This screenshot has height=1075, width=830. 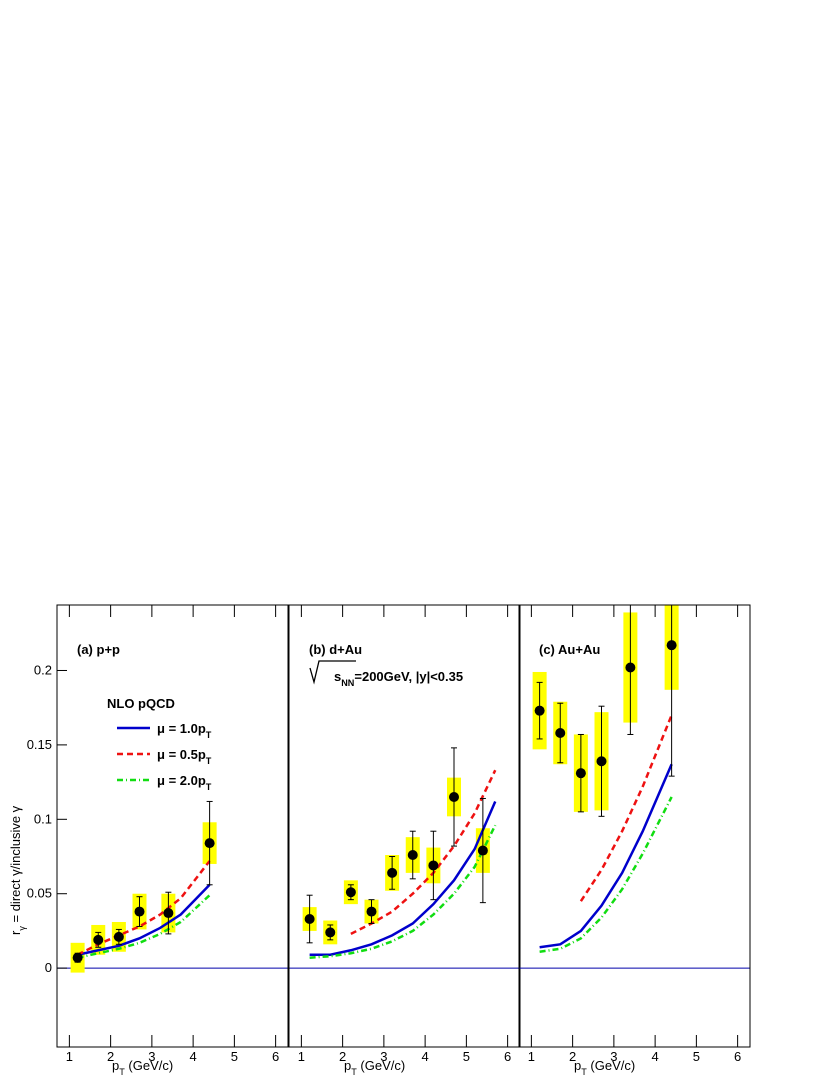 I want to click on annotation-main: s, so click(x=337, y=676).